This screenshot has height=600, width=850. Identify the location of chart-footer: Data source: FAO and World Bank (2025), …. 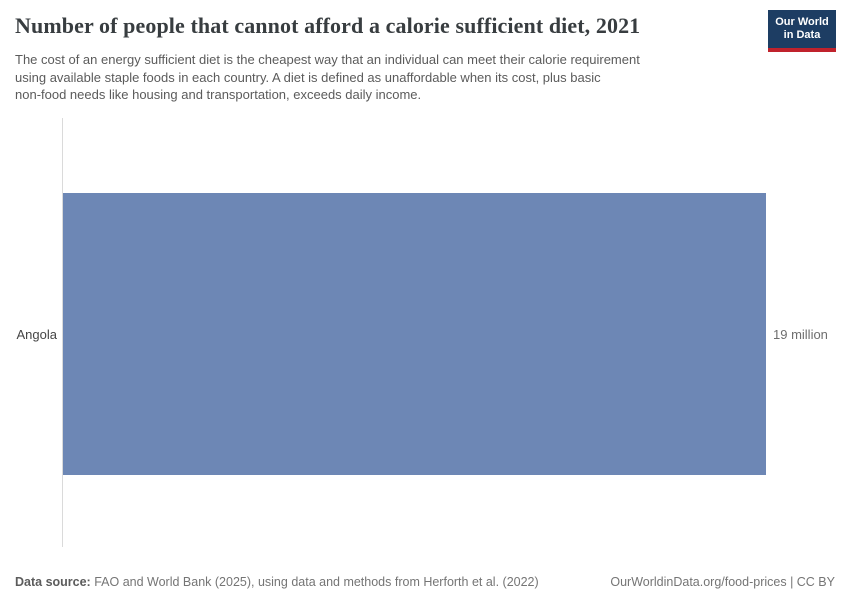
(425, 582).